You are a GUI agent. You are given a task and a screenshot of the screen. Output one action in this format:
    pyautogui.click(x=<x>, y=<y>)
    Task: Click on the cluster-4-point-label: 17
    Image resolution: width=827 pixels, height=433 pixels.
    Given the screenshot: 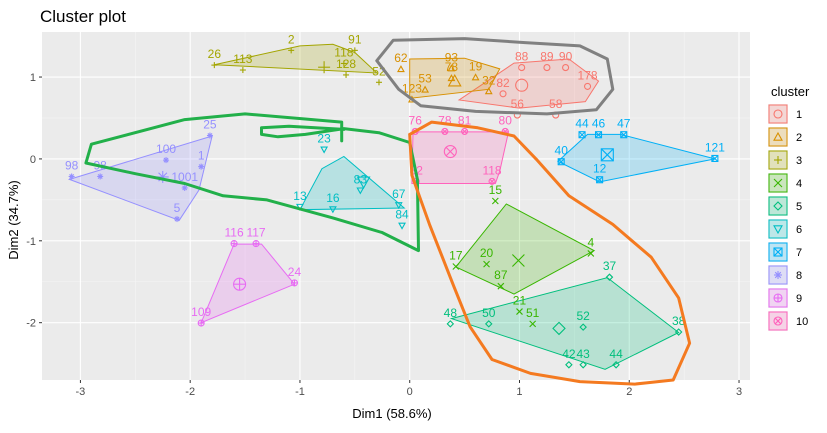 What is the action you would take?
    pyautogui.click(x=456, y=256)
    